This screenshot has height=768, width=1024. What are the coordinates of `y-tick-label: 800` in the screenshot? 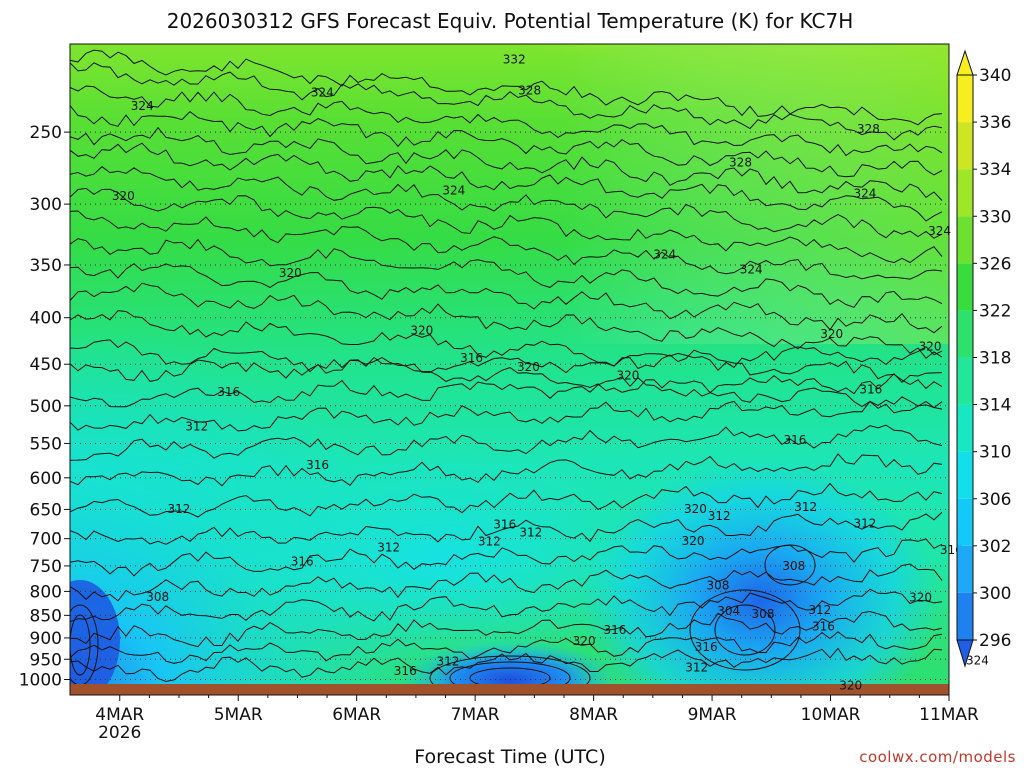 It's located at (46, 592).